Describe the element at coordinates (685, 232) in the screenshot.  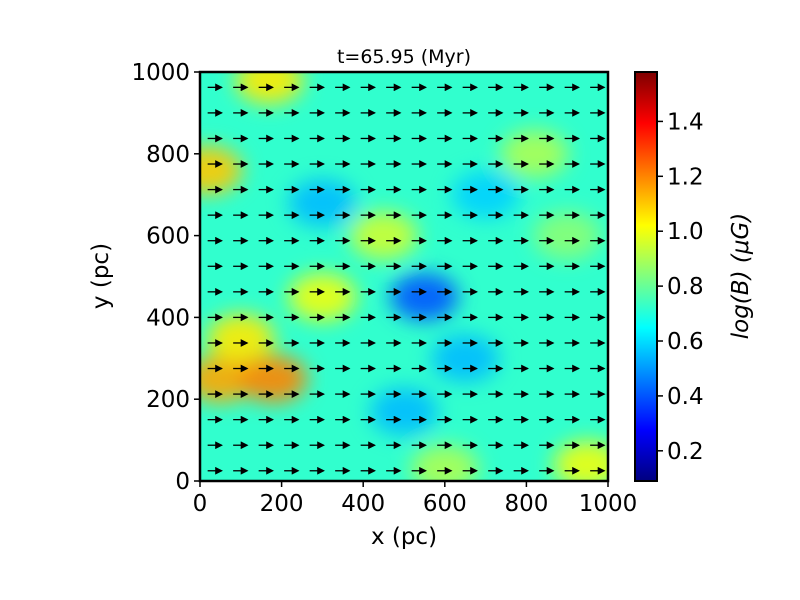
I see `colorbar-tick-label: 1.0` at that location.